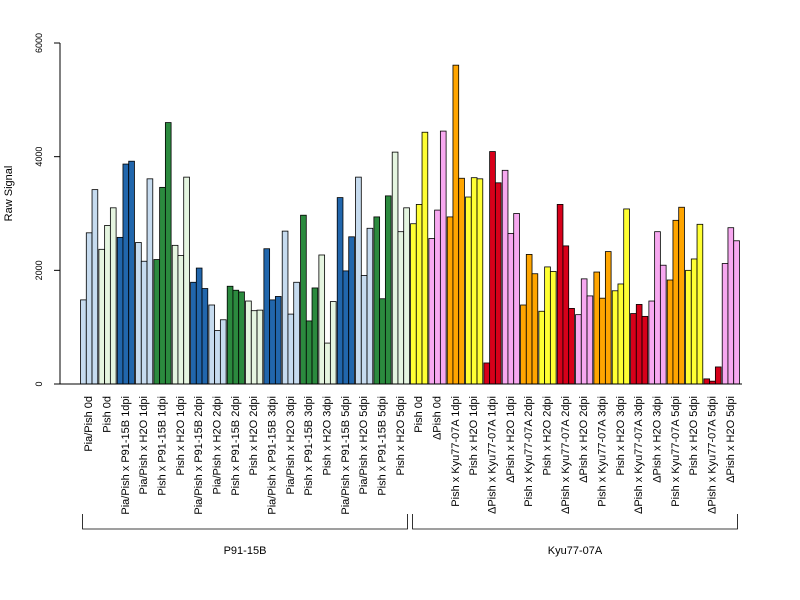 This screenshot has height=600, width=800. I want to click on x-category-label: ΔPish x H2O 2dpi, so click(584, 439).